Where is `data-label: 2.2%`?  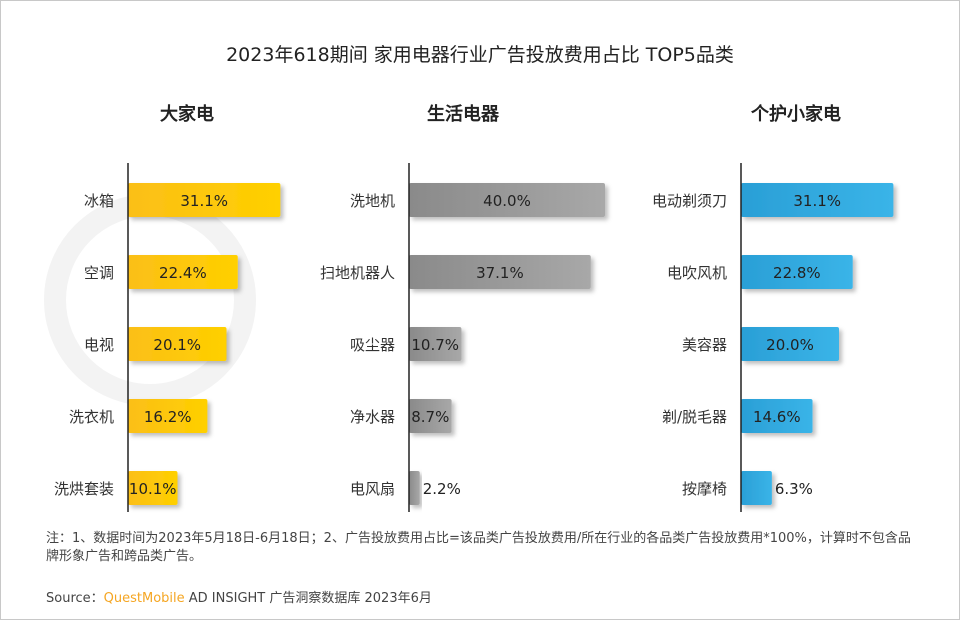
data-label: 2.2% is located at coordinates (442, 489).